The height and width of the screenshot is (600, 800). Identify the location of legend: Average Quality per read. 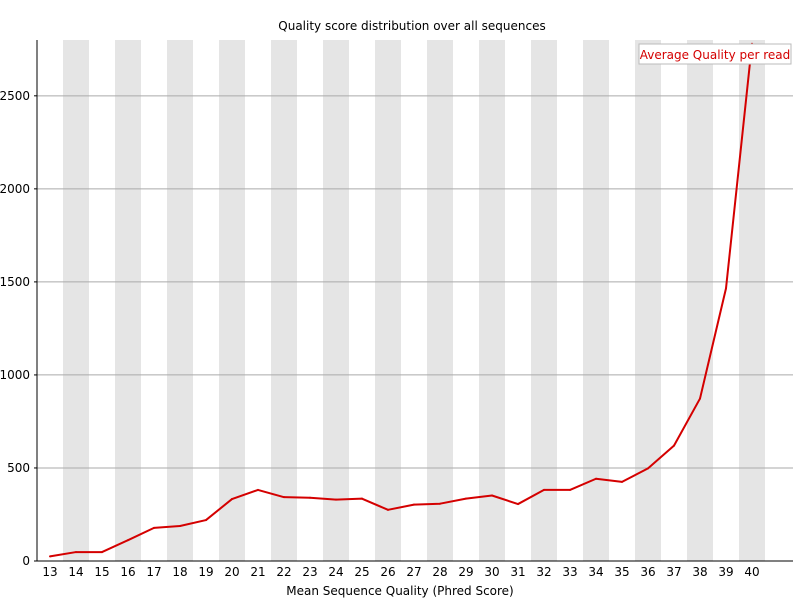
(715, 54).